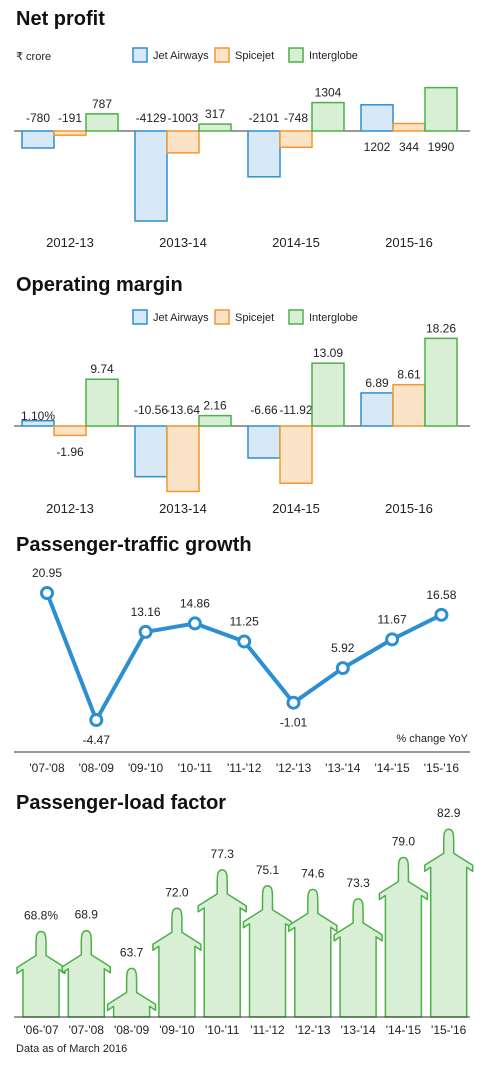  I want to click on operating-margin-category-label-3: 2015-16, so click(409, 508).